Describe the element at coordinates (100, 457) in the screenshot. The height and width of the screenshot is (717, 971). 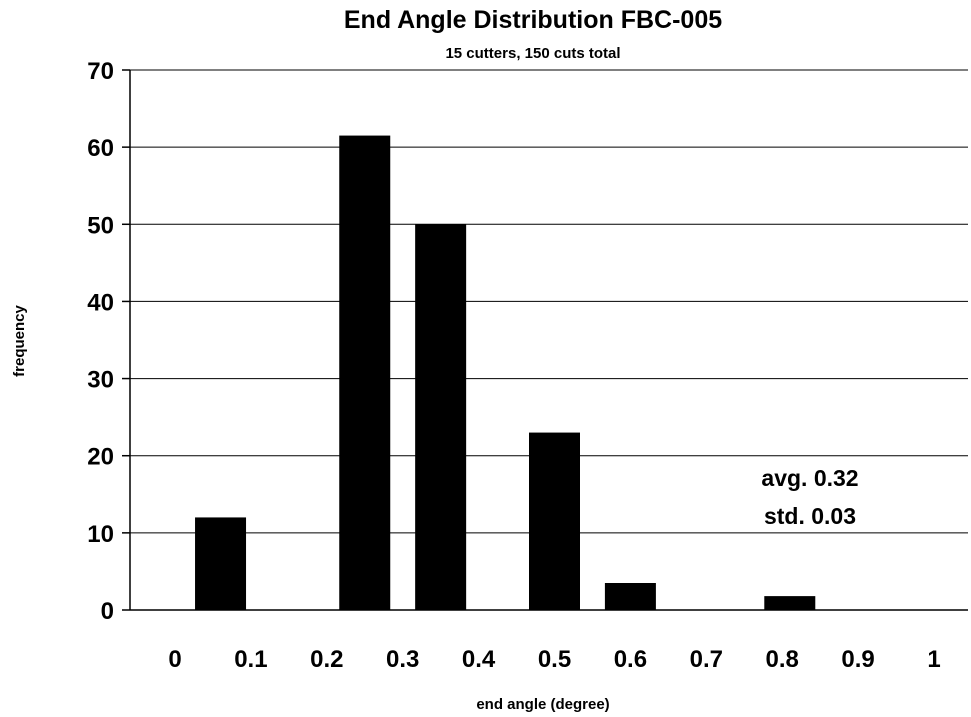
I see `y-tick-label-2: 20` at that location.